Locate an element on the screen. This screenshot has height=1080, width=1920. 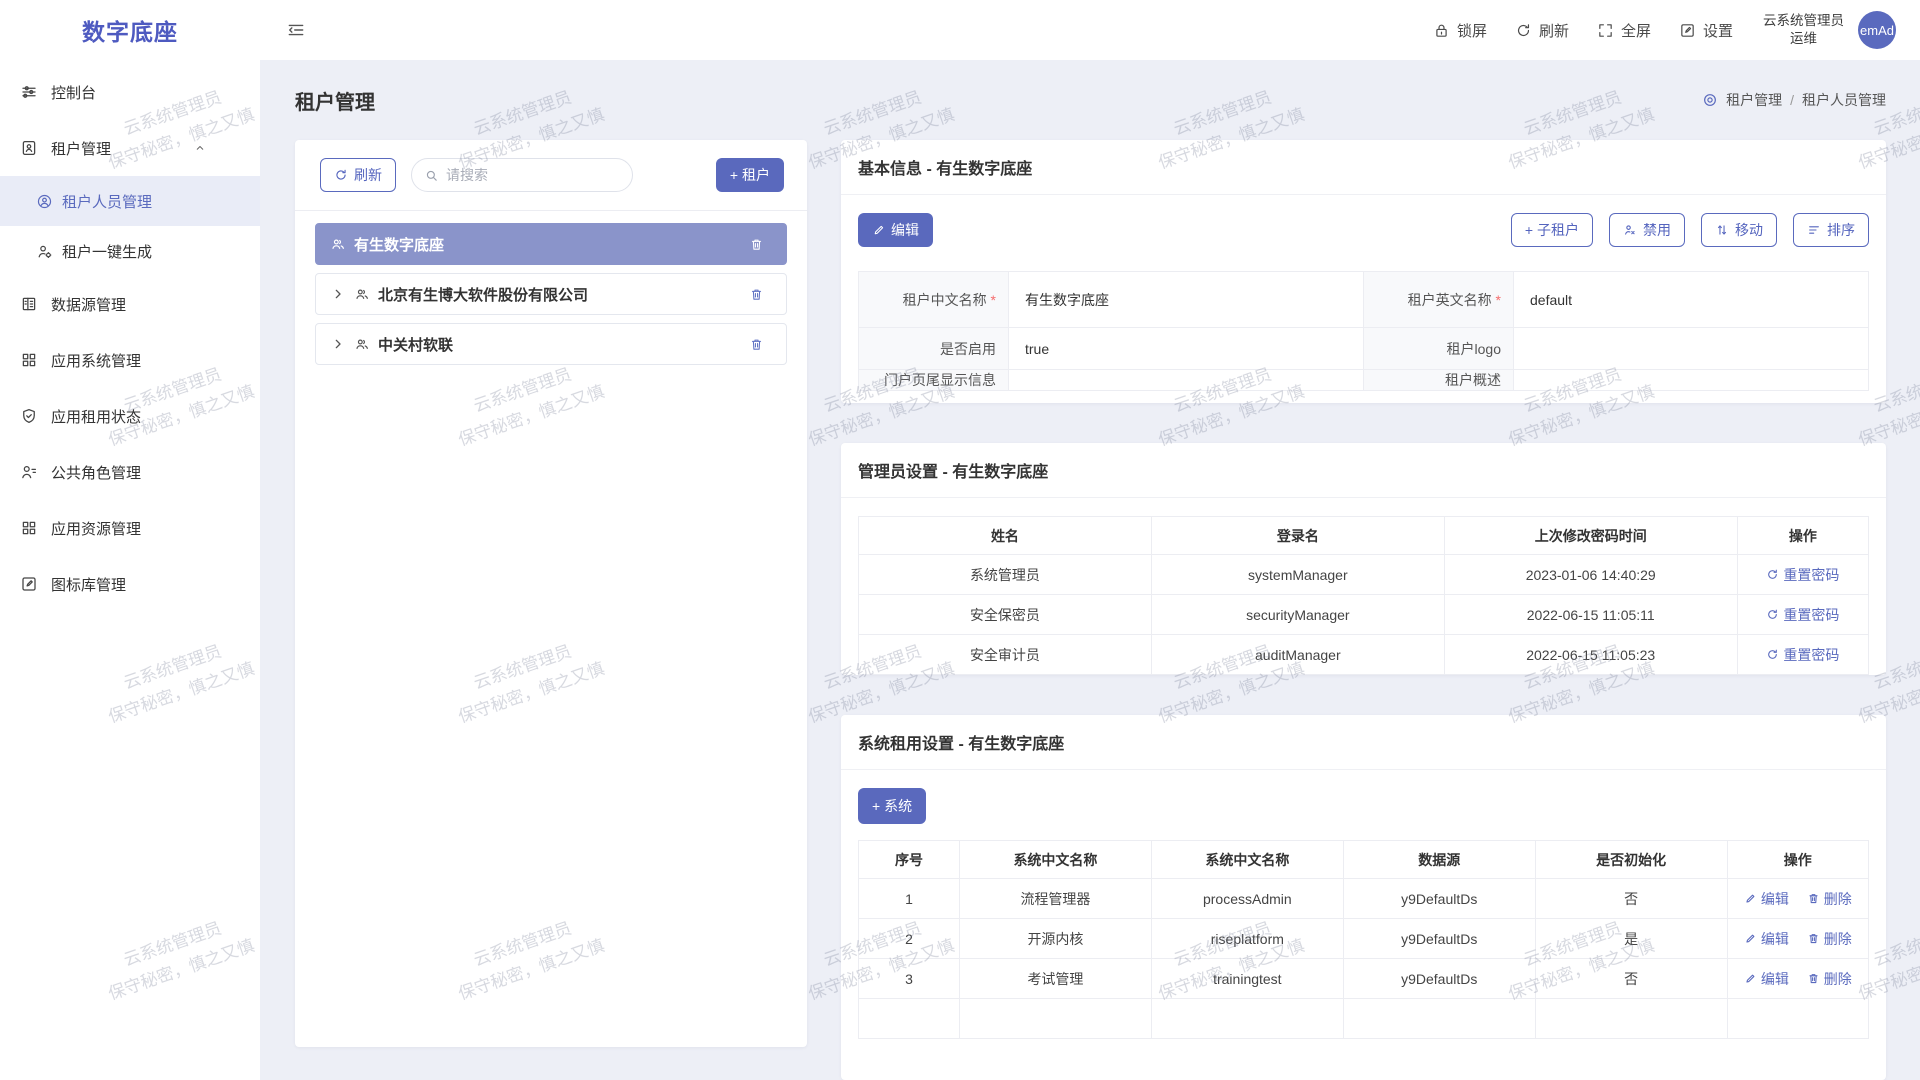
fullscreen-icon is located at coordinates (1605, 30).